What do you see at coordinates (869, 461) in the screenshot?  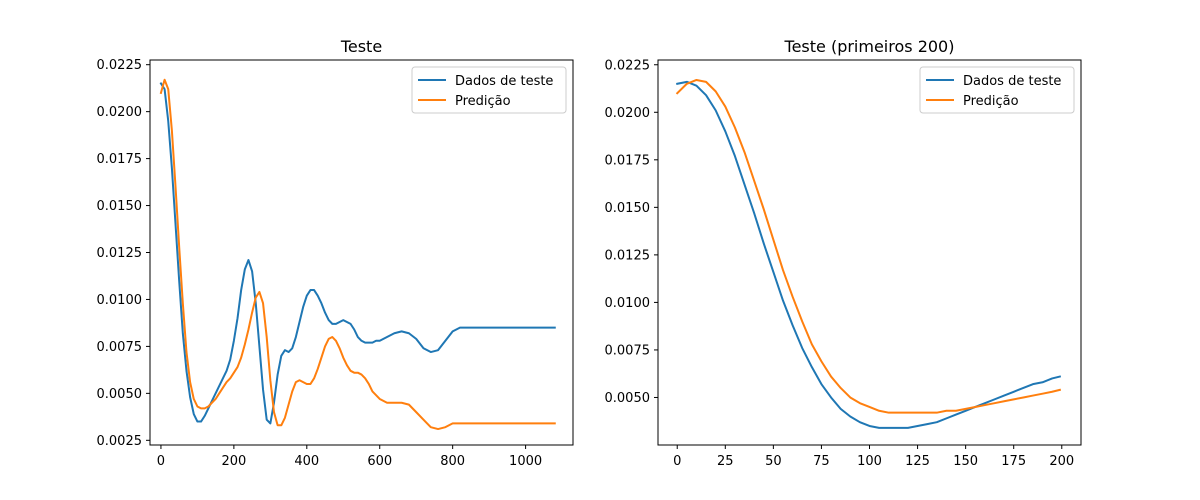 I see `x-tick-label: 100` at bounding box center [869, 461].